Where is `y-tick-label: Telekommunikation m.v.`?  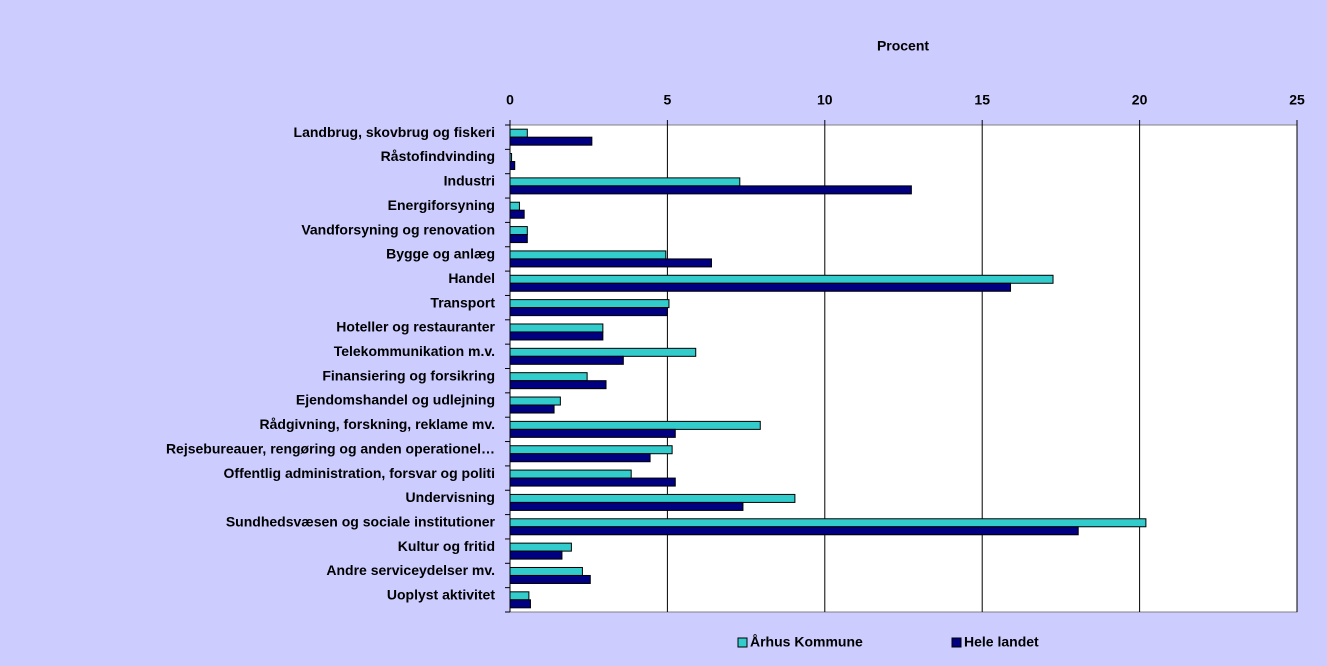 y-tick-label: Telekommunikation m.v. is located at coordinates (414, 351).